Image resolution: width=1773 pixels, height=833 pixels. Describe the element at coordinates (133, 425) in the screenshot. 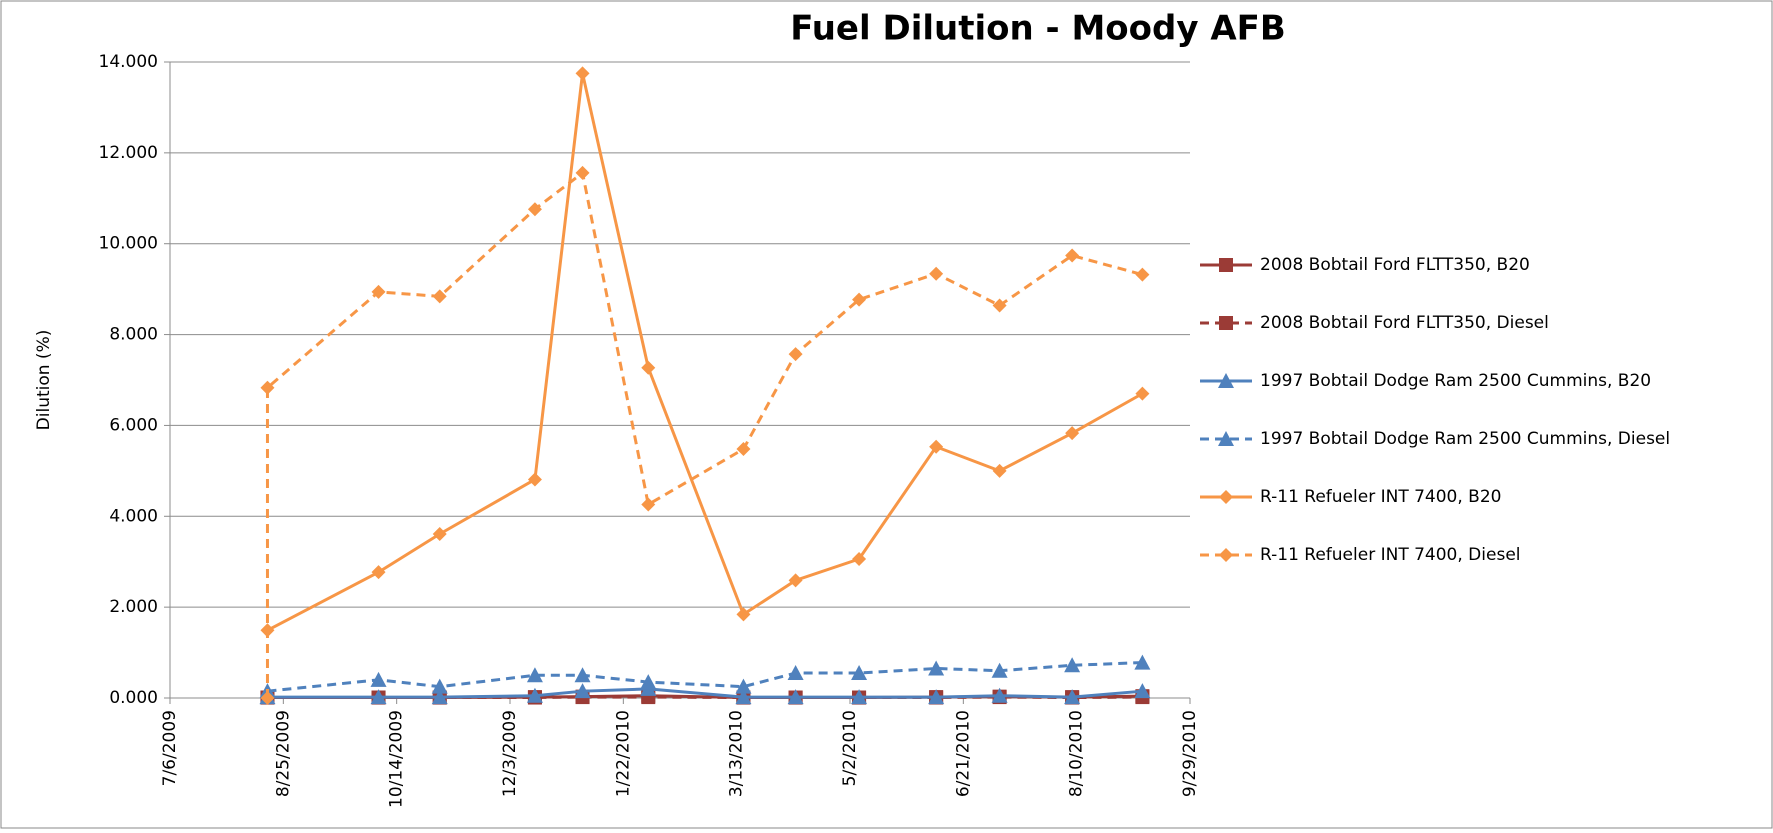

I see `y-tick-label: 6.000` at that location.